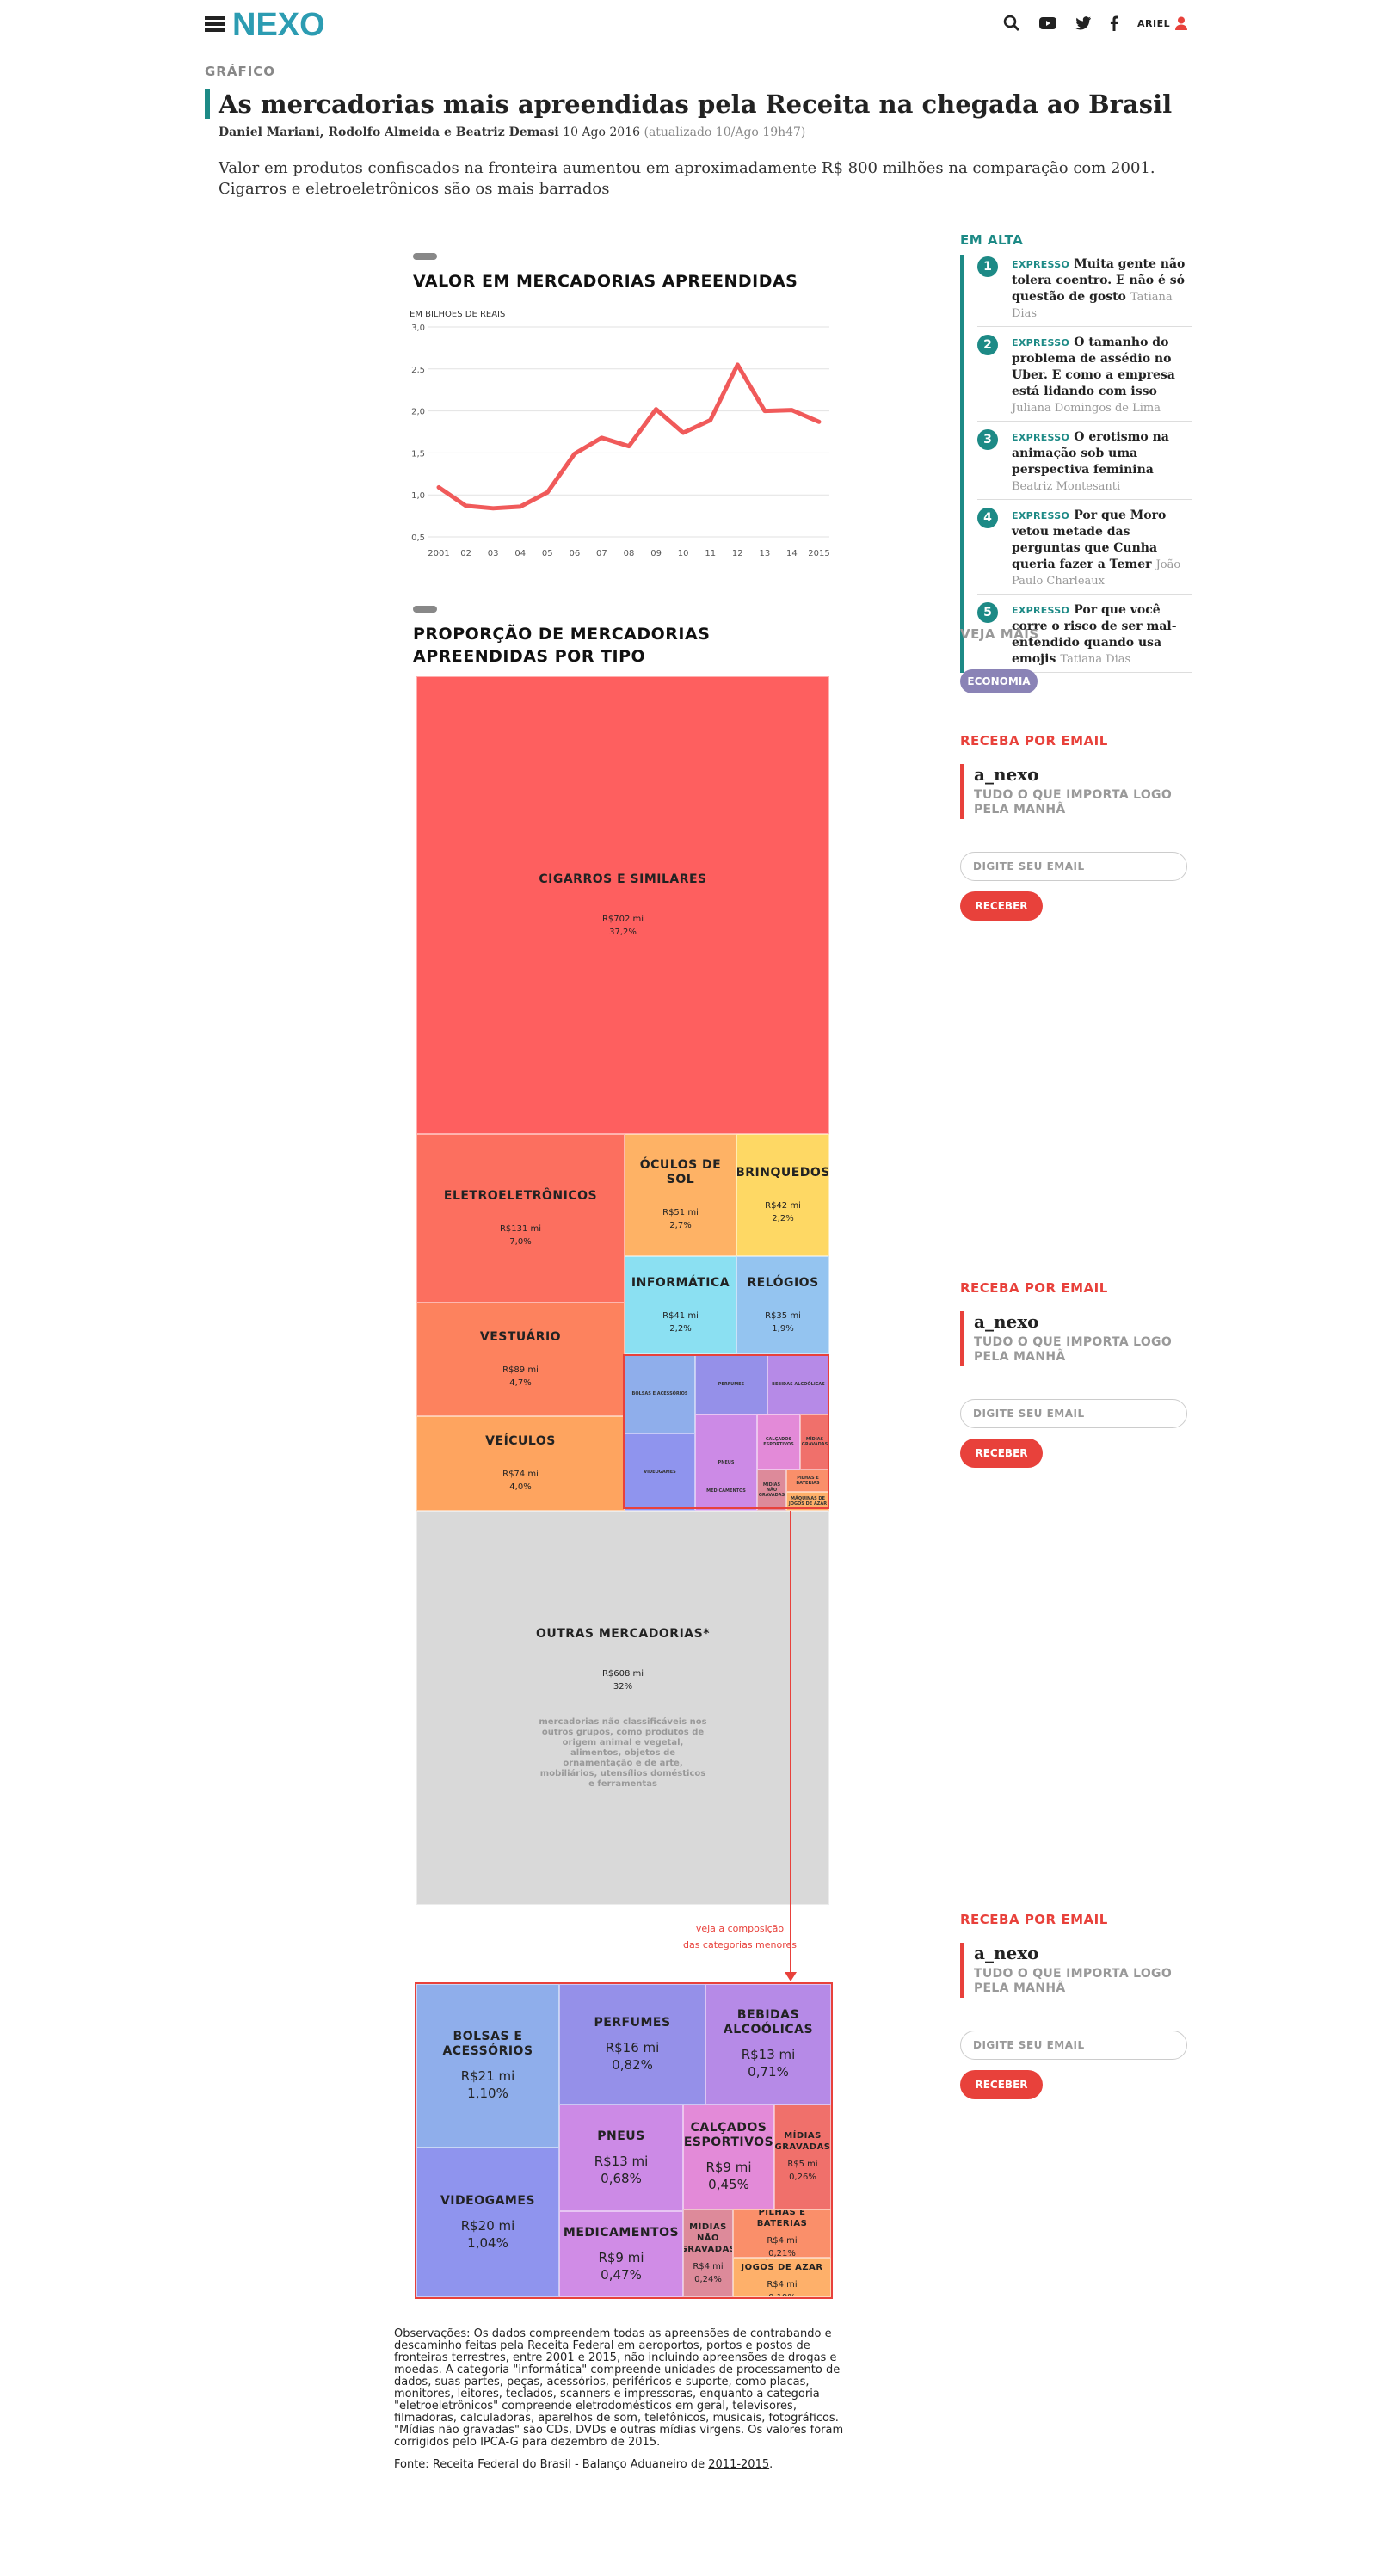 The width and height of the screenshot is (1392, 2576). What do you see at coordinates (782, 2278) in the screenshot?
I see `treemap-tile: MÁQUINAS DE JOGOS DE AZAR R$4 mi 0,19%` at bounding box center [782, 2278].